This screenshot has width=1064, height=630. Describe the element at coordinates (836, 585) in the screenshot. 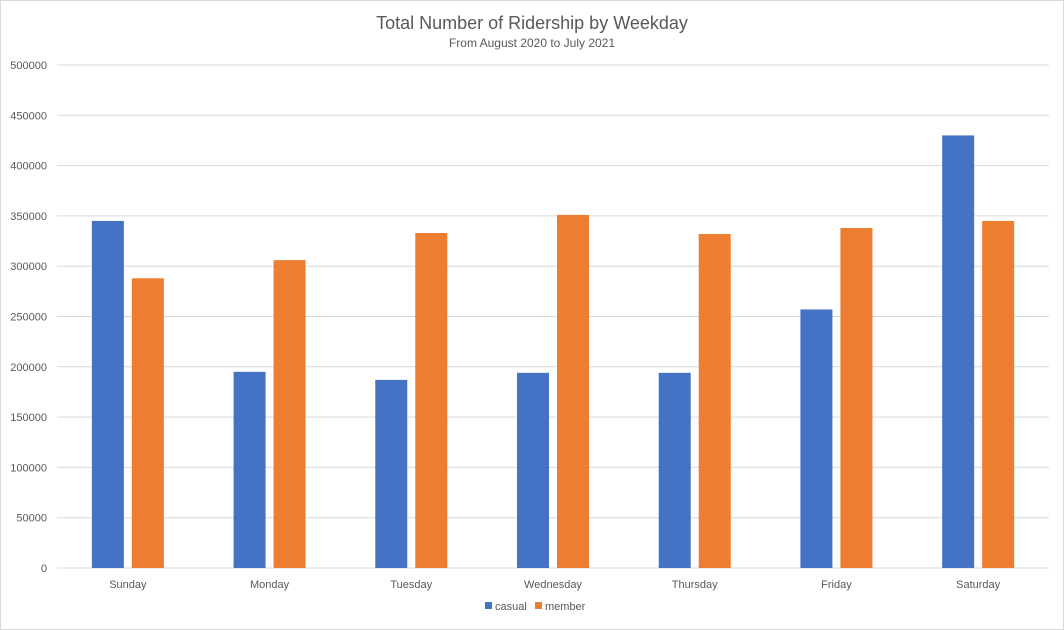

I see `x-tick-label: Friday` at that location.